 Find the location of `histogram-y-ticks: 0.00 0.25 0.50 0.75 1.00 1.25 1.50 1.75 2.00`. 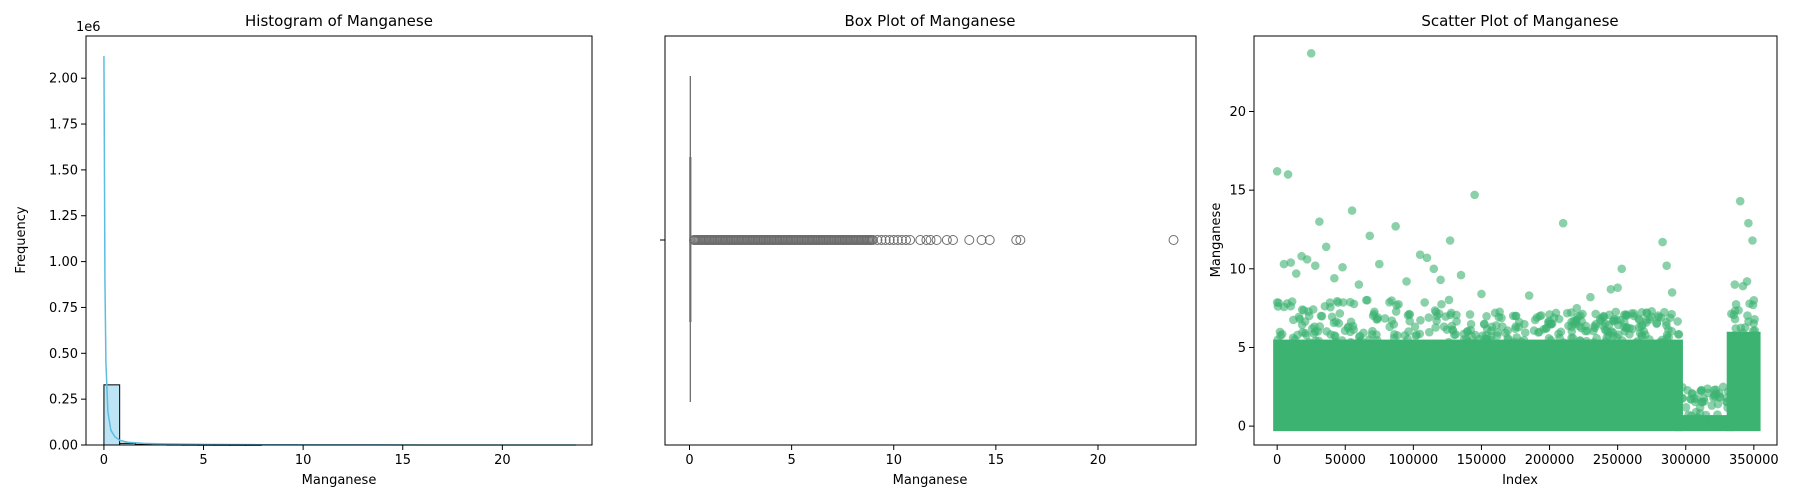

histogram-y-ticks: 0.00 0.25 0.50 0.75 1.00 1.25 1.50 1.75 2.00 is located at coordinates (67, 263).